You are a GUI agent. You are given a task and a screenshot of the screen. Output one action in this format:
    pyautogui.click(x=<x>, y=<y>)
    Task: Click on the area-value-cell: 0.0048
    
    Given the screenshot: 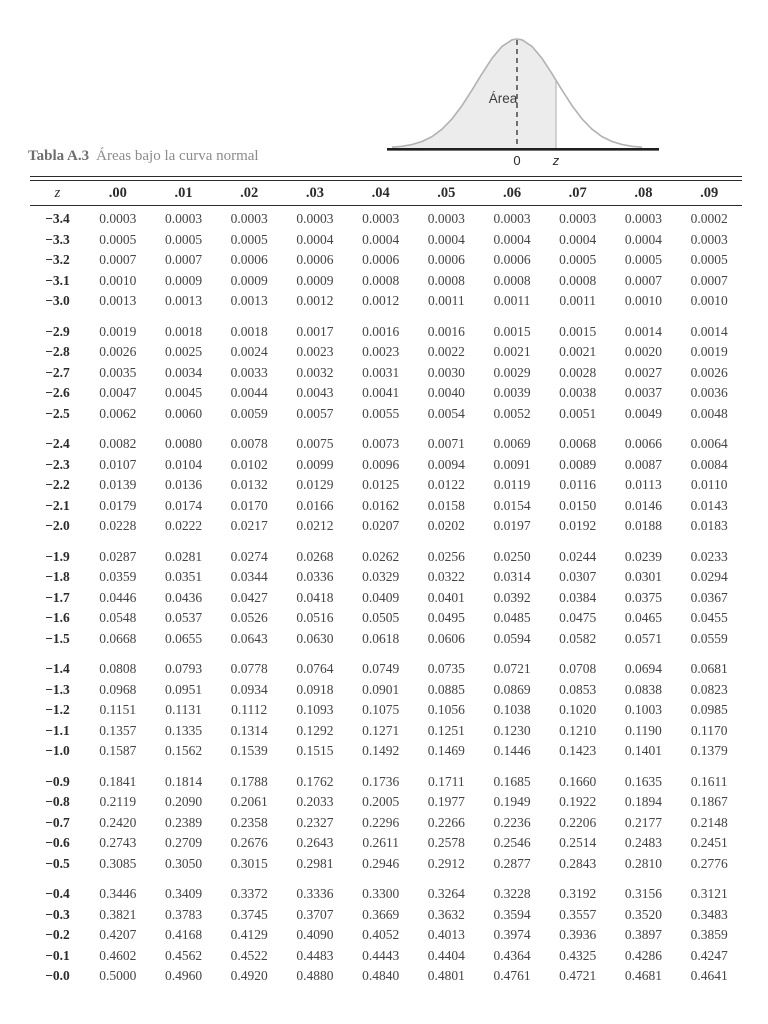 What is the action you would take?
    pyautogui.click(x=709, y=413)
    